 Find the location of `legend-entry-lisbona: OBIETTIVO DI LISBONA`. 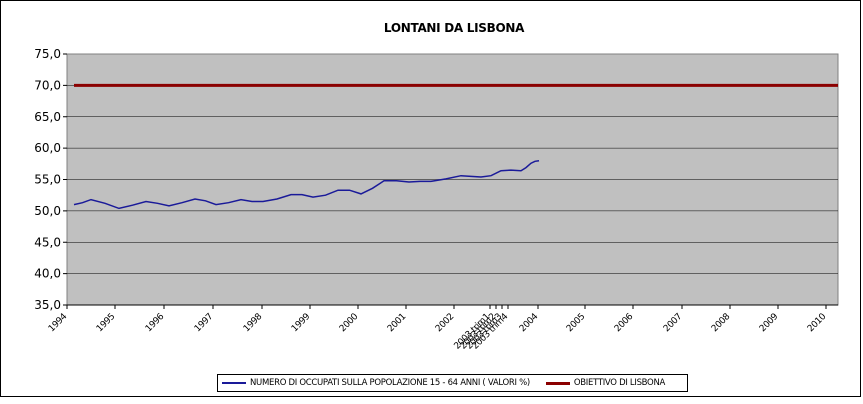

legend-entry-lisbona: OBIETTIVO DI LISBONA is located at coordinates (603, 383).